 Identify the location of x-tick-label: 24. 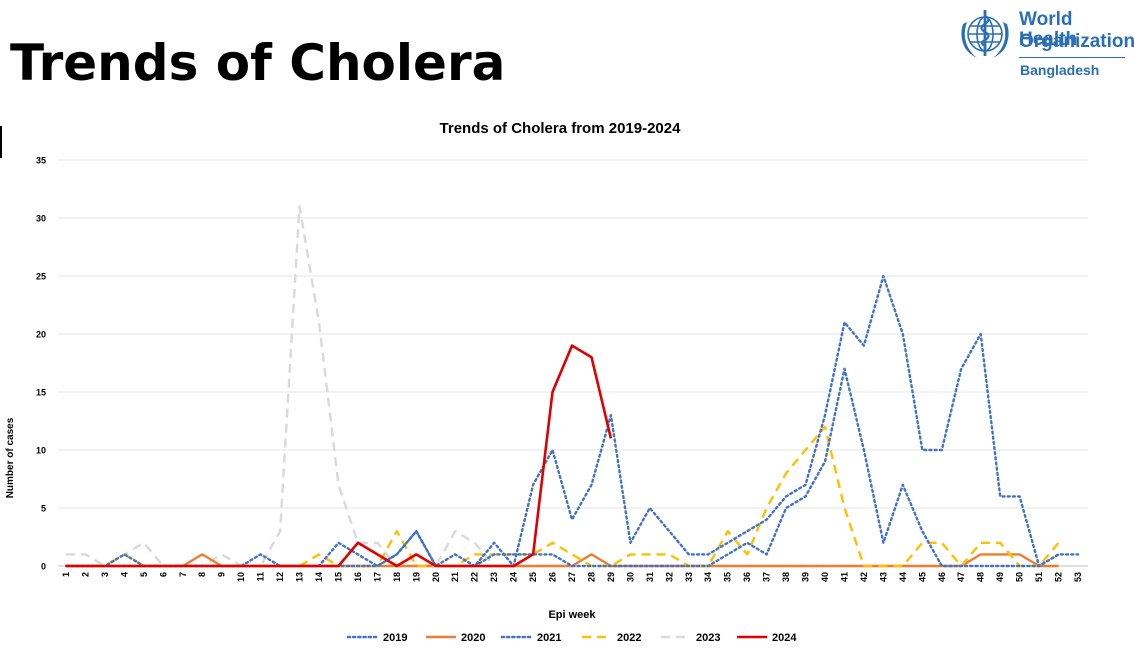
(514, 577).